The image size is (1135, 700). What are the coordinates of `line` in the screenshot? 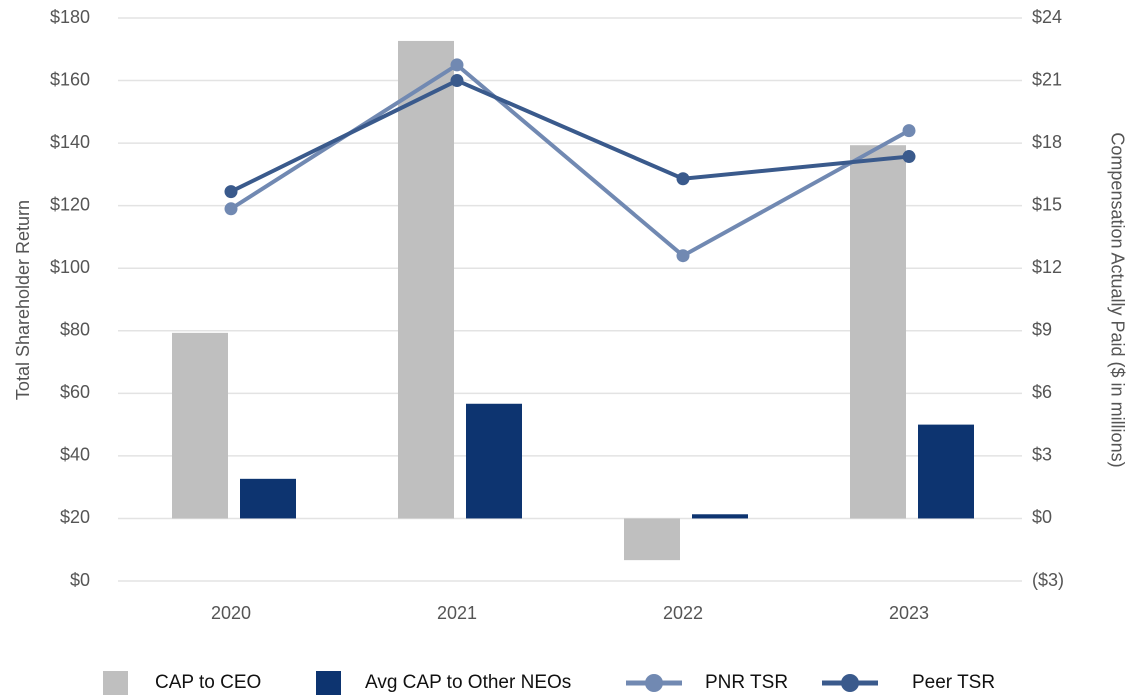 It's located at (570, 136).